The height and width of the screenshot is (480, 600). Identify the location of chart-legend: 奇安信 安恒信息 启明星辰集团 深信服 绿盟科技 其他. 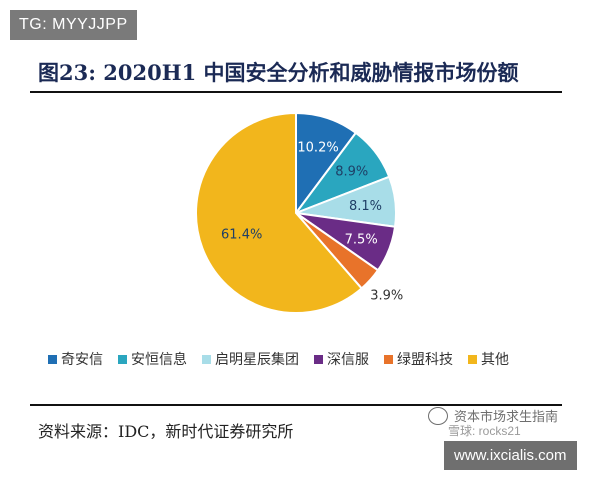
(278, 359).